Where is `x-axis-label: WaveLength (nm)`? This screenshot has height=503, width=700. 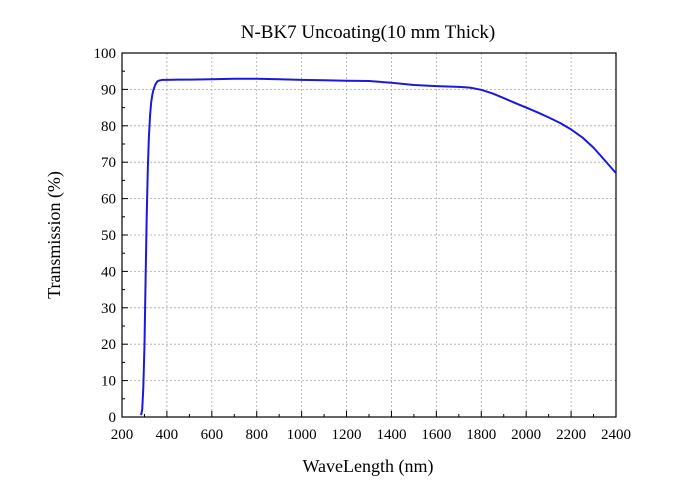 x-axis-label: WaveLength (nm) is located at coordinates (367, 466).